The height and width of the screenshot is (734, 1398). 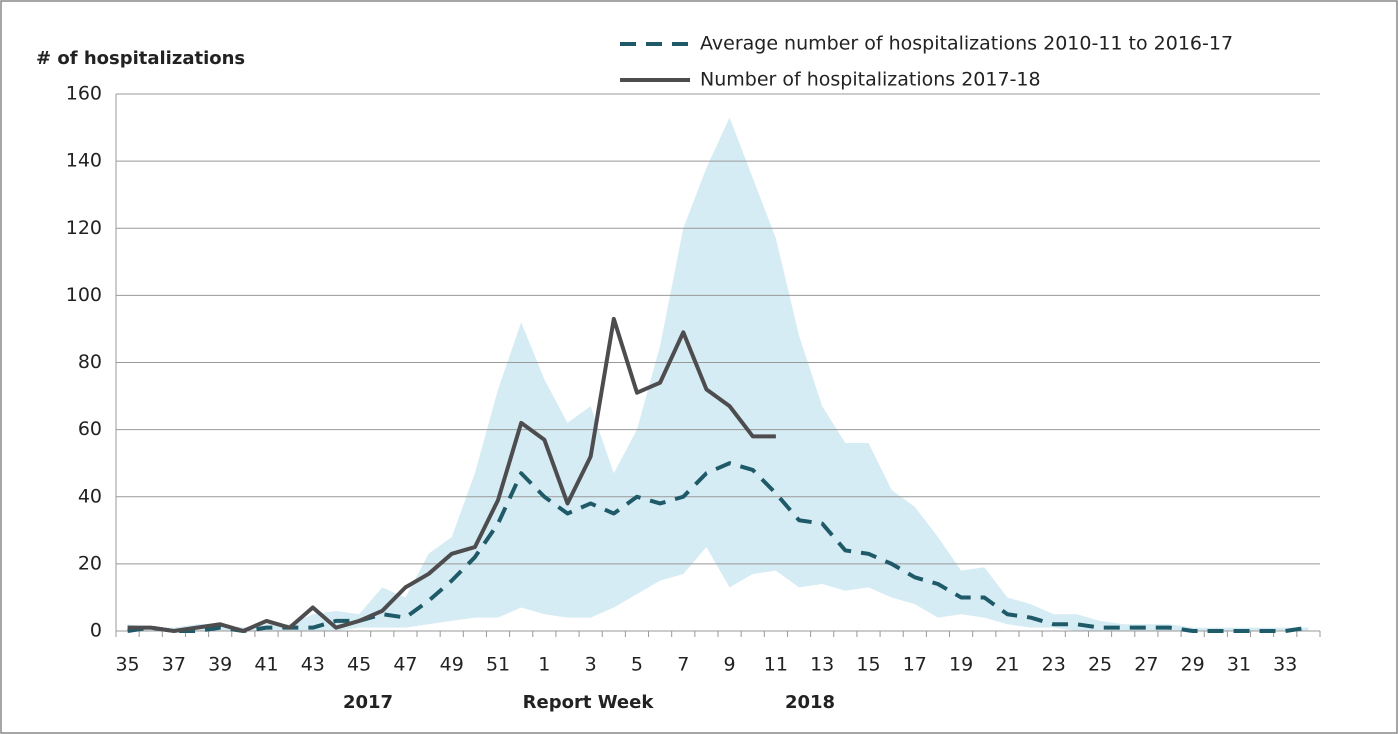 I want to click on x-tick-label: 35, so click(x=127, y=665).